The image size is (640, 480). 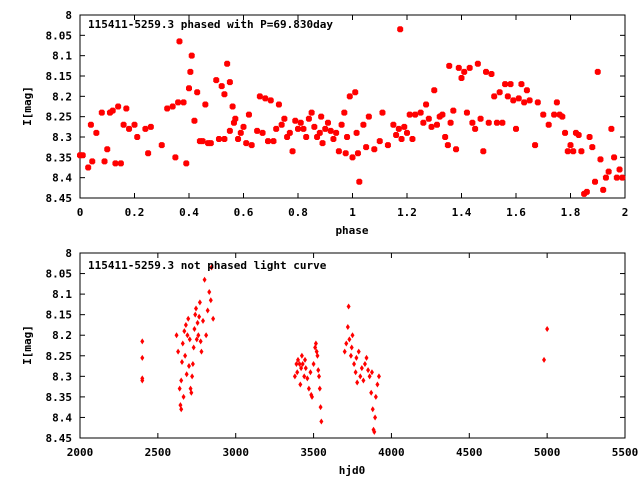 What do you see at coordinates (80, 212) in the screenshot?
I see `phased-x-tick-label: 0` at bounding box center [80, 212].